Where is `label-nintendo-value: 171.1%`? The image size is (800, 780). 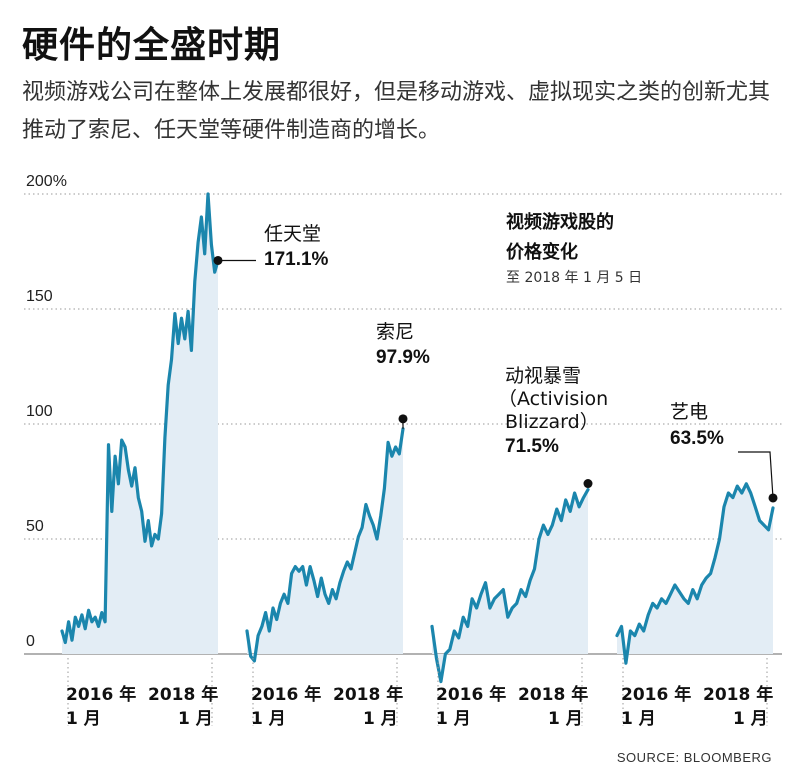
label-nintendo-value: 171.1% is located at coordinates (296, 259).